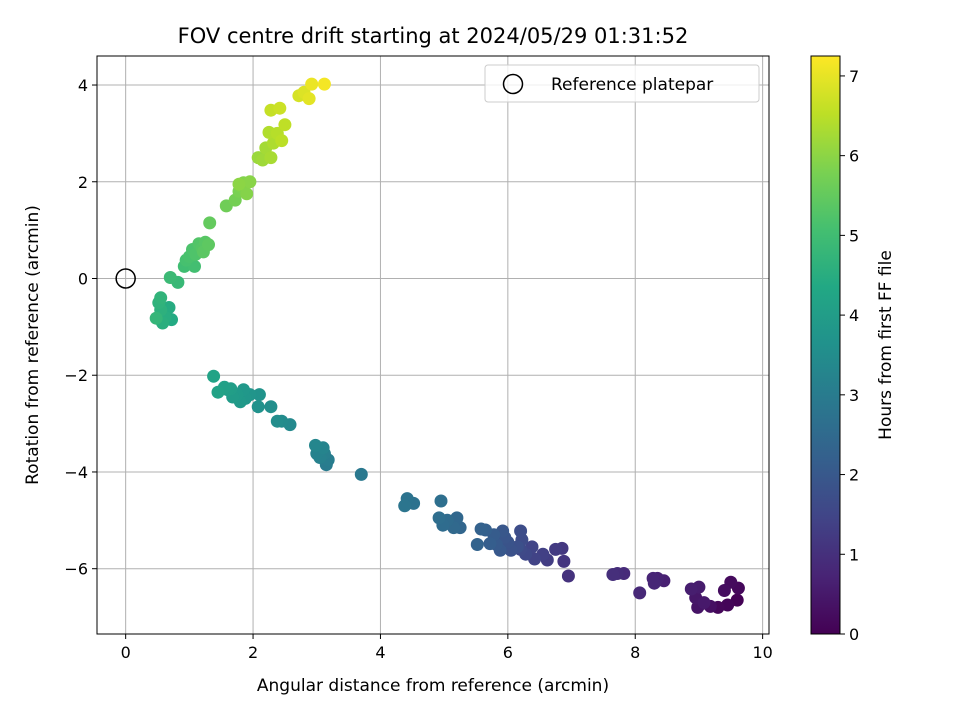  Describe the element at coordinates (886, 345) in the screenshot. I see `colorbar-label: Hours from first FF file` at that location.